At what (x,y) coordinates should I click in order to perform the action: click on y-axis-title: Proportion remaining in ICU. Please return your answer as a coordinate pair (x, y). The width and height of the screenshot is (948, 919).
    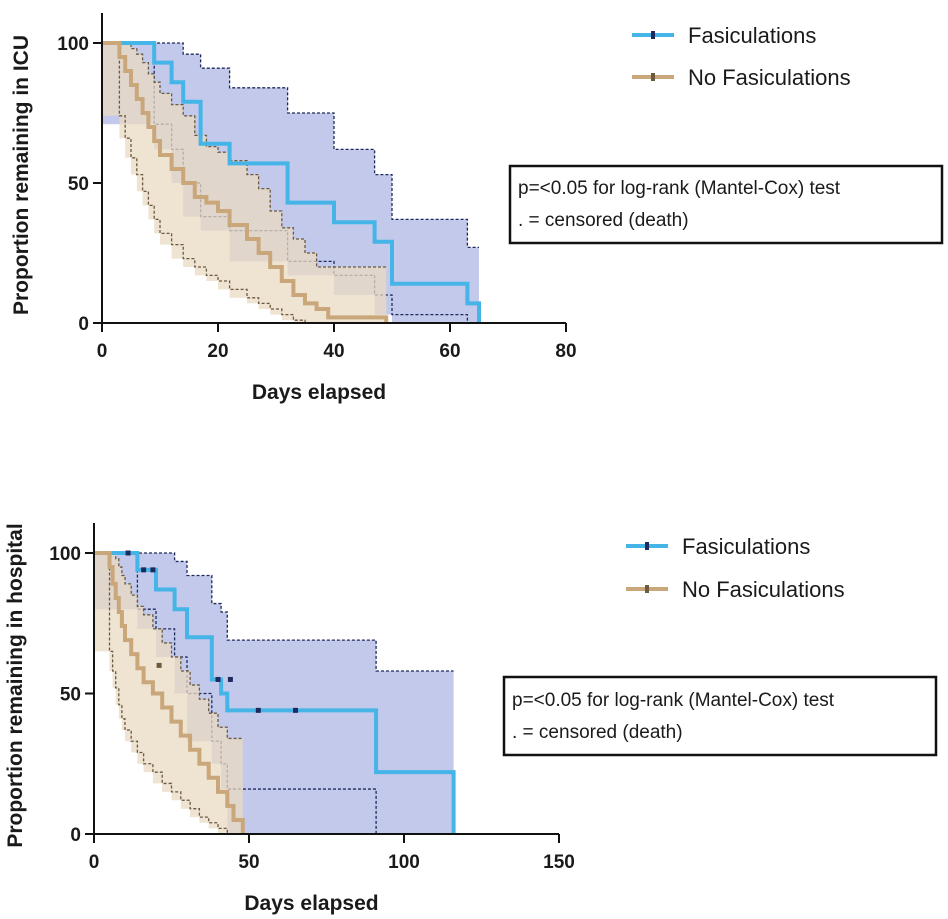
    Looking at the image, I should click on (21, 175).